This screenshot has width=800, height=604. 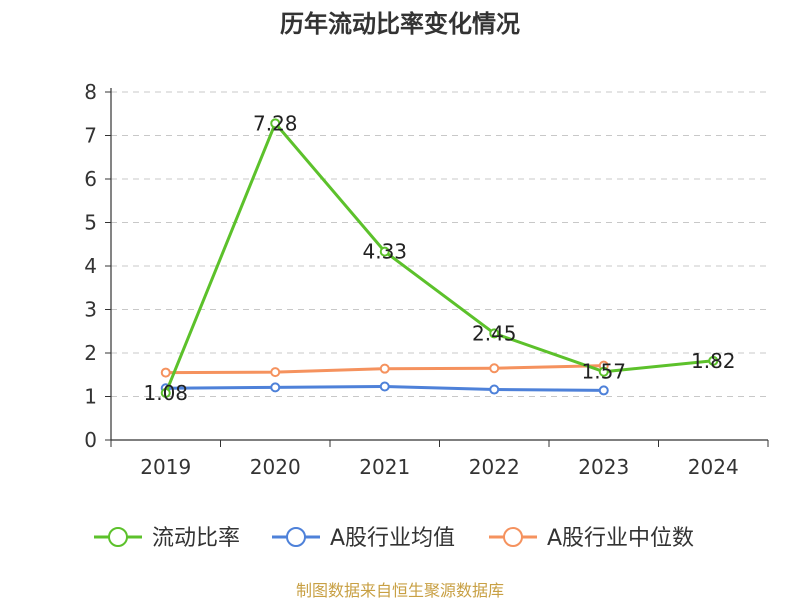 I want to click on y-tick-label: 7, so click(x=90, y=136).